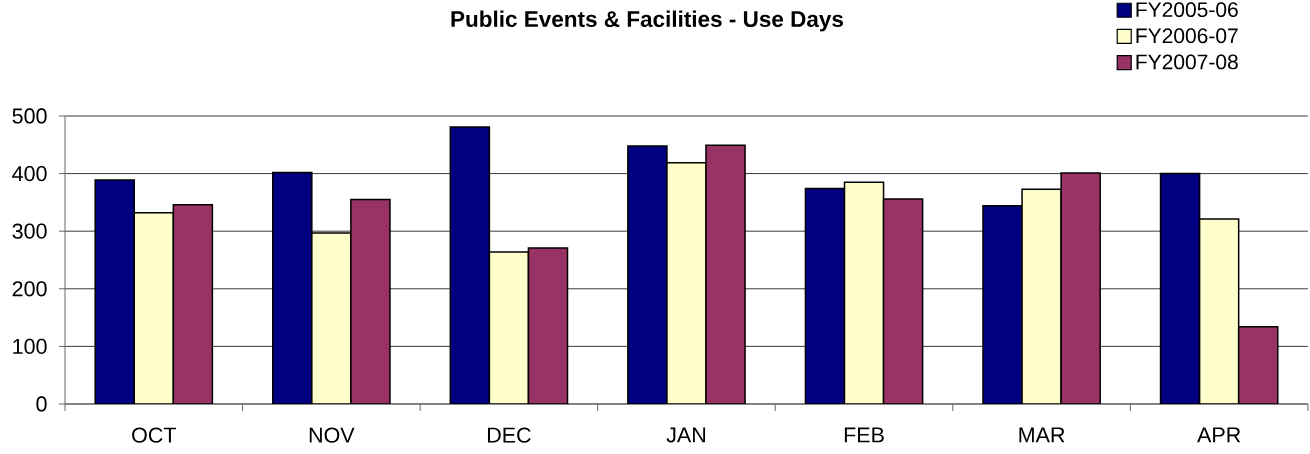 This screenshot has width=1310, height=454. Describe the element at coordinates (41, 404) in the screenshot. I see `y-tick-label: 0` at that location.